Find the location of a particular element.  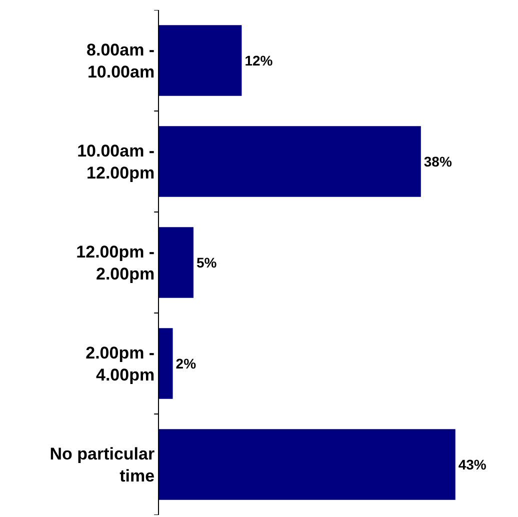

data-label: 43% is located at coordinates (472, 464).